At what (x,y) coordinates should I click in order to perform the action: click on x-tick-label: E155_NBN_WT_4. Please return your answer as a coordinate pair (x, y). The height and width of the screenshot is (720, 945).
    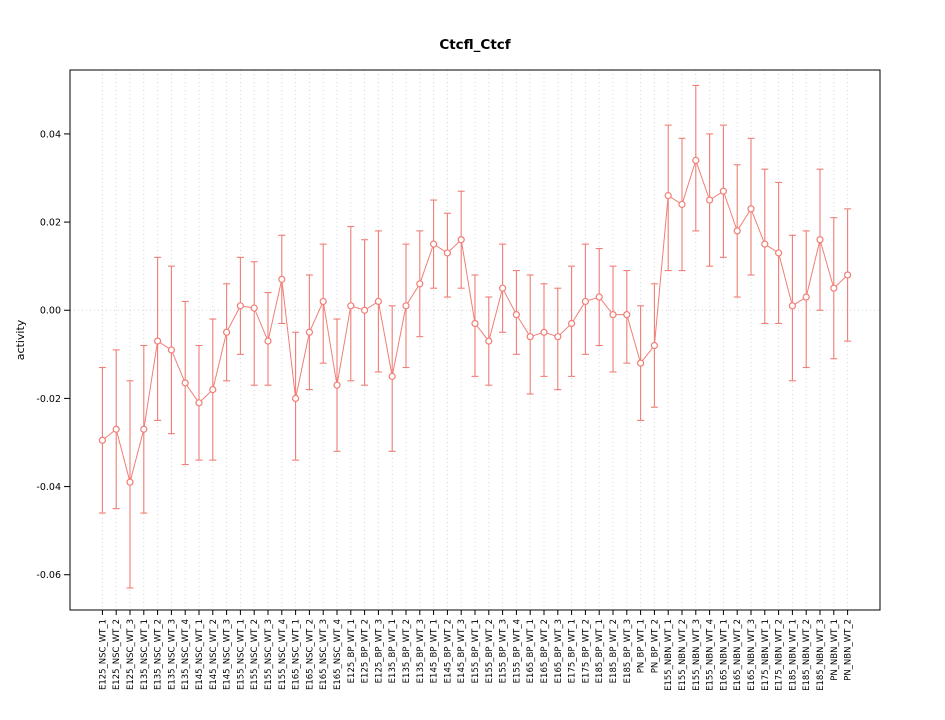
    Looking at the image, I should click on (711, 655).